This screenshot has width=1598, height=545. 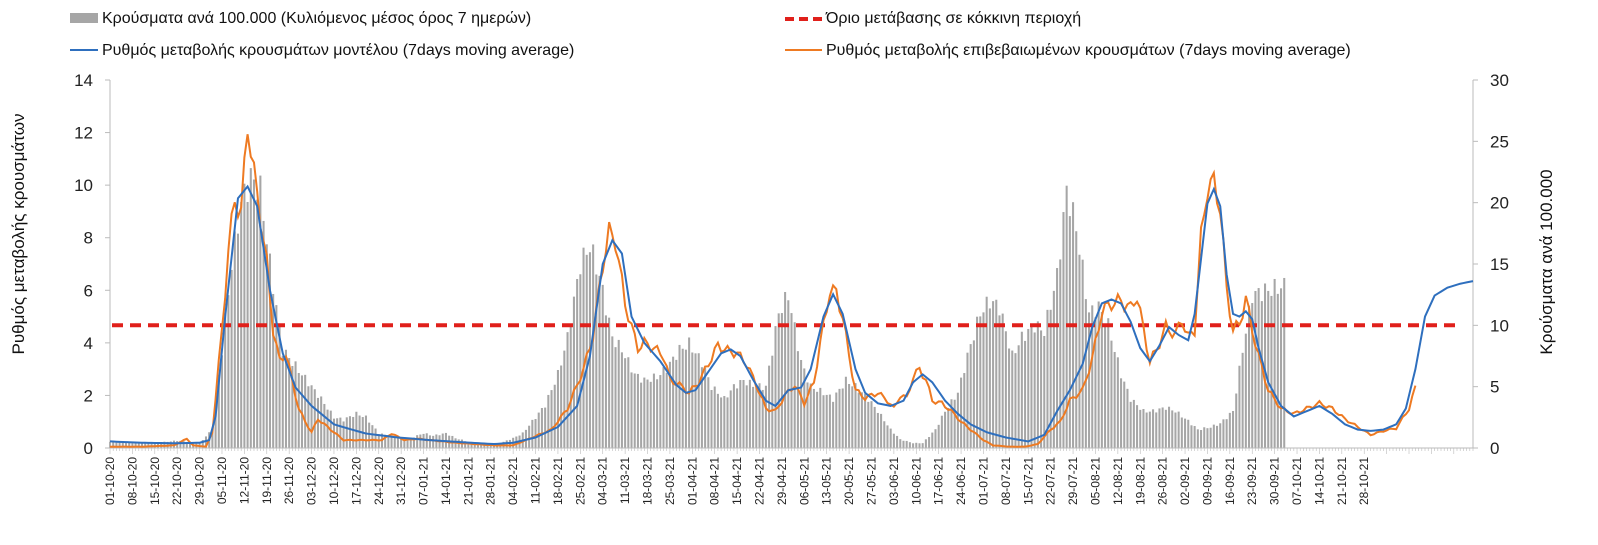 I want to click on x-tick-label: 24-06-21, so click(x=961, y=481).